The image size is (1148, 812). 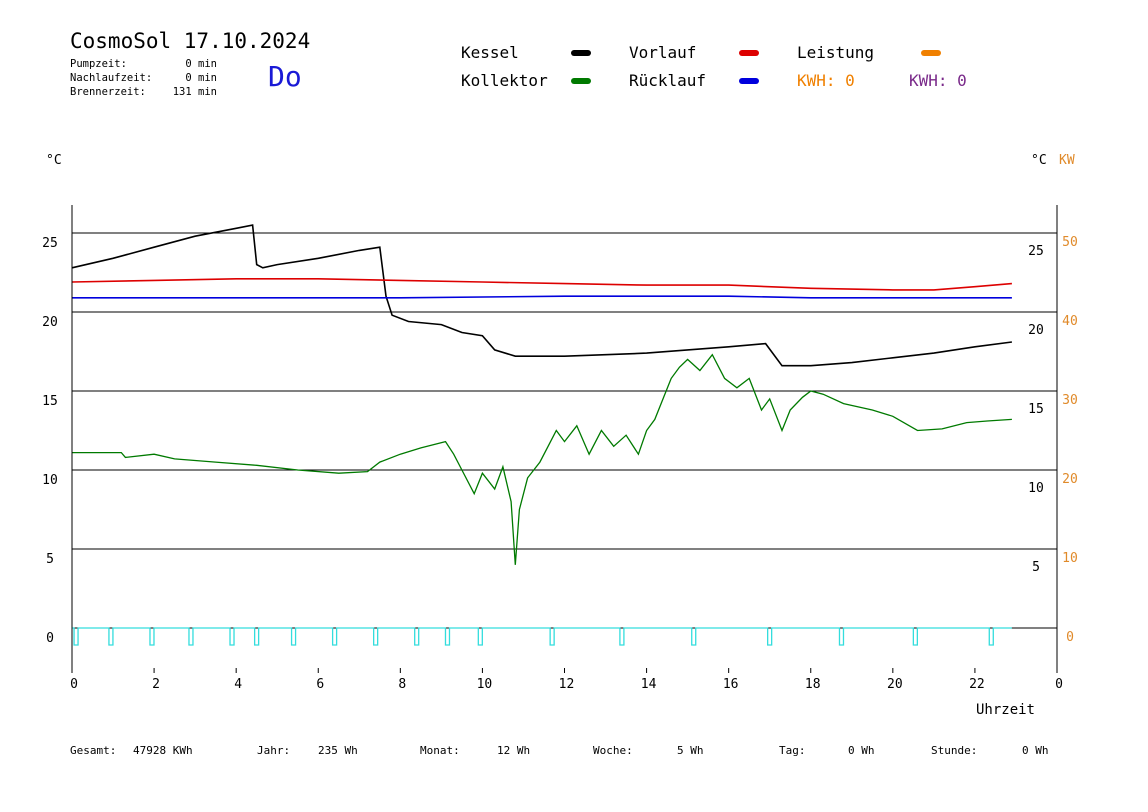 What do you see at coordinates (163, 750) in the screenshot?
I see `footer-value-gesamt: 47928 KWh` at bounding box center [163, 750].